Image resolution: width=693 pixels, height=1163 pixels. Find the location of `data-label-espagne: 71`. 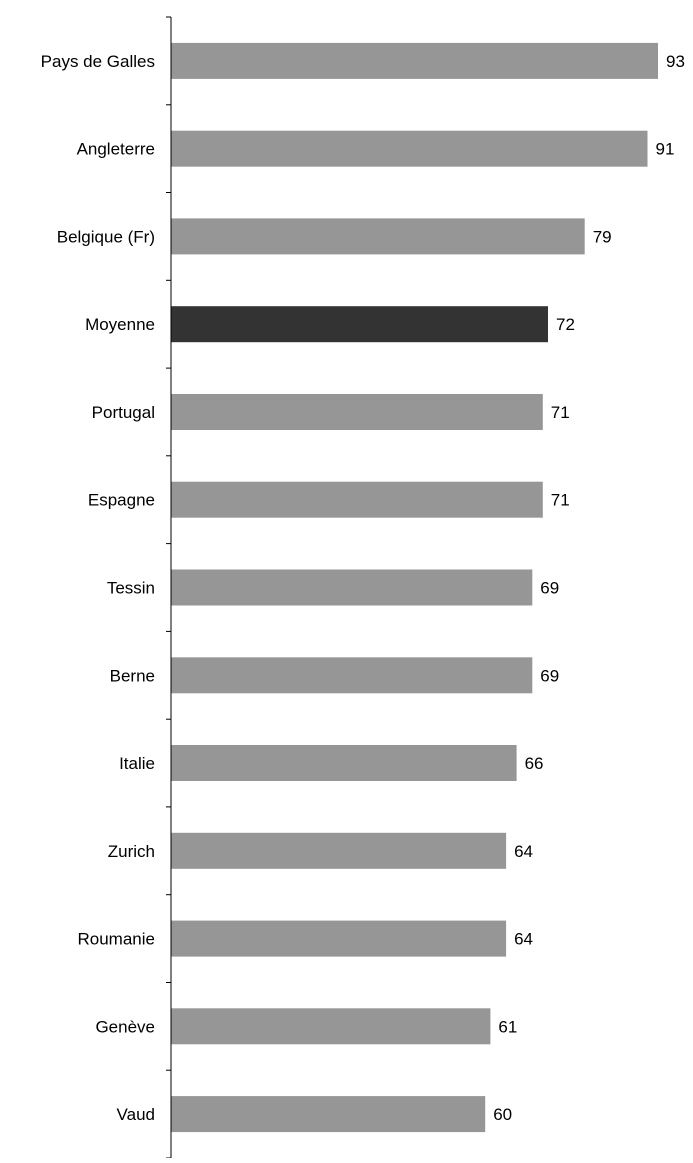

data-label-espagne: 71 is located at coordinates (560, 500).